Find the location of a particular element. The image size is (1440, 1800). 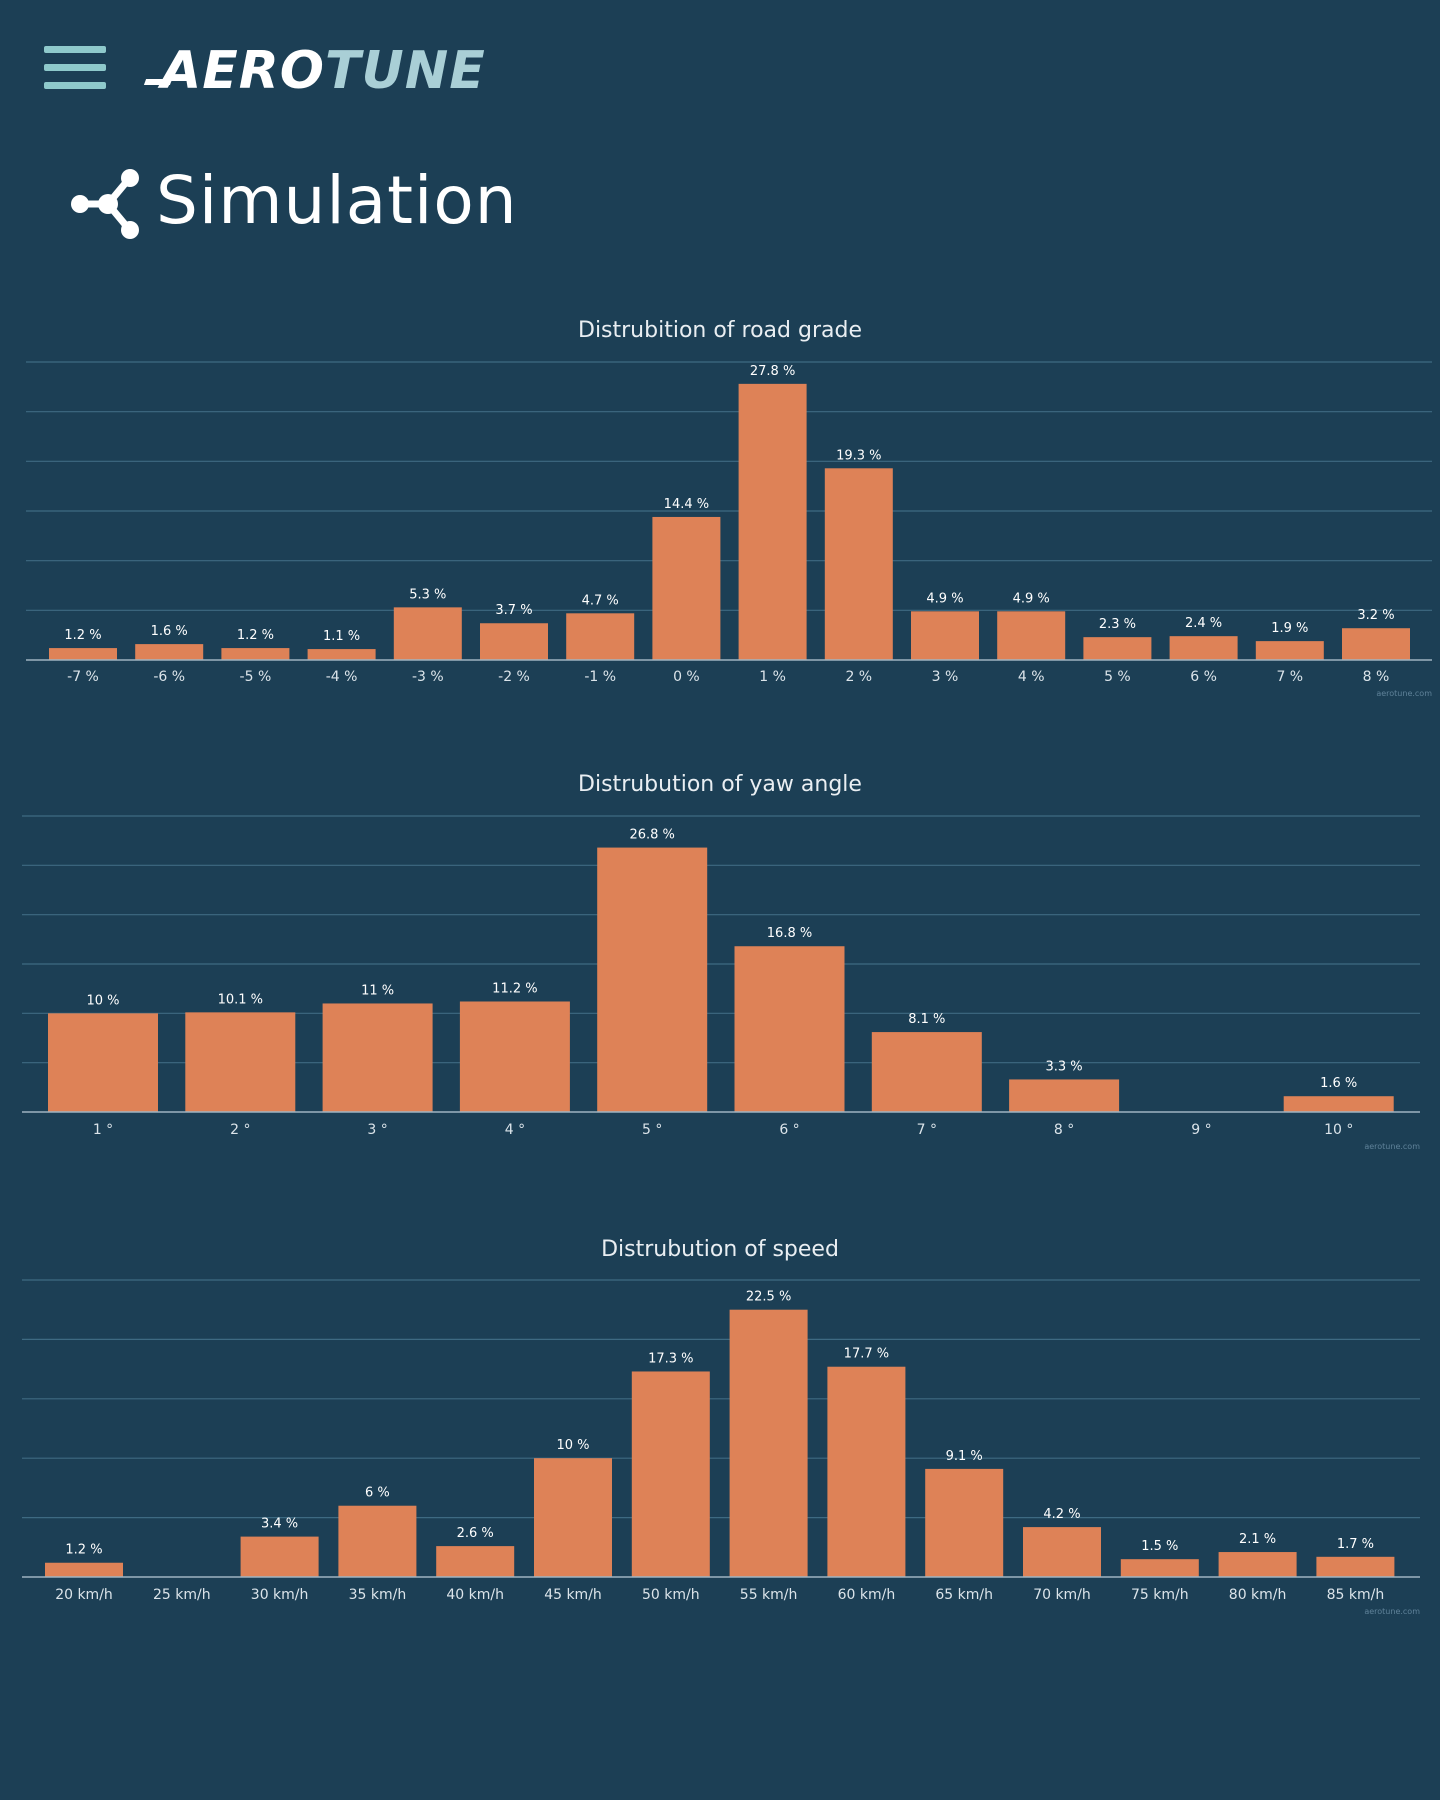

x-tick-label: 50 km/h is located at coordinates (671, 1595).